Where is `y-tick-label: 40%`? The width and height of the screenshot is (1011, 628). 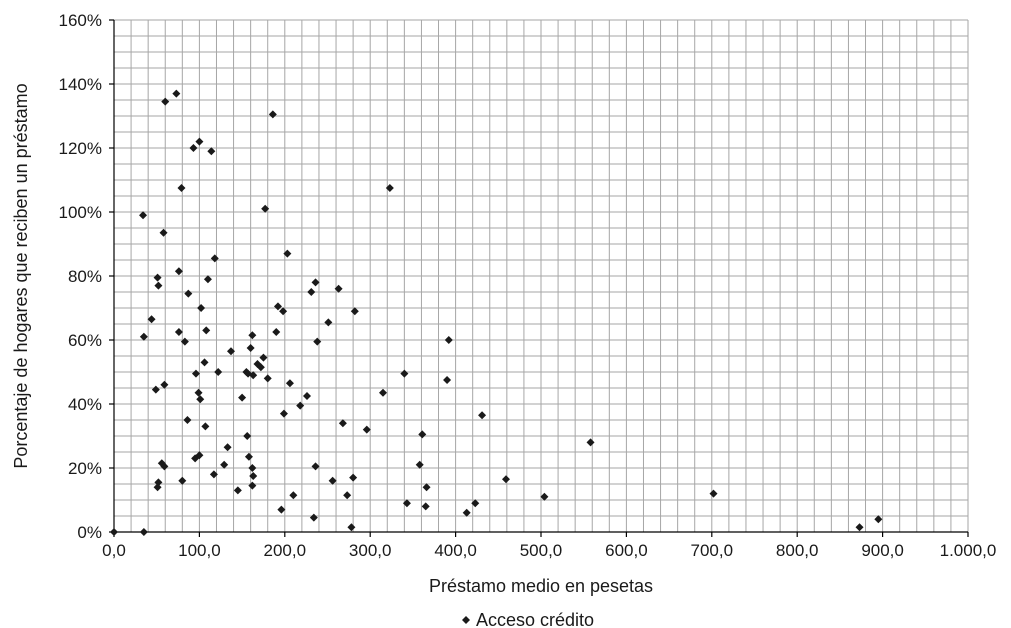
y-tick-label: 40% is located at coordinates (85, 404).